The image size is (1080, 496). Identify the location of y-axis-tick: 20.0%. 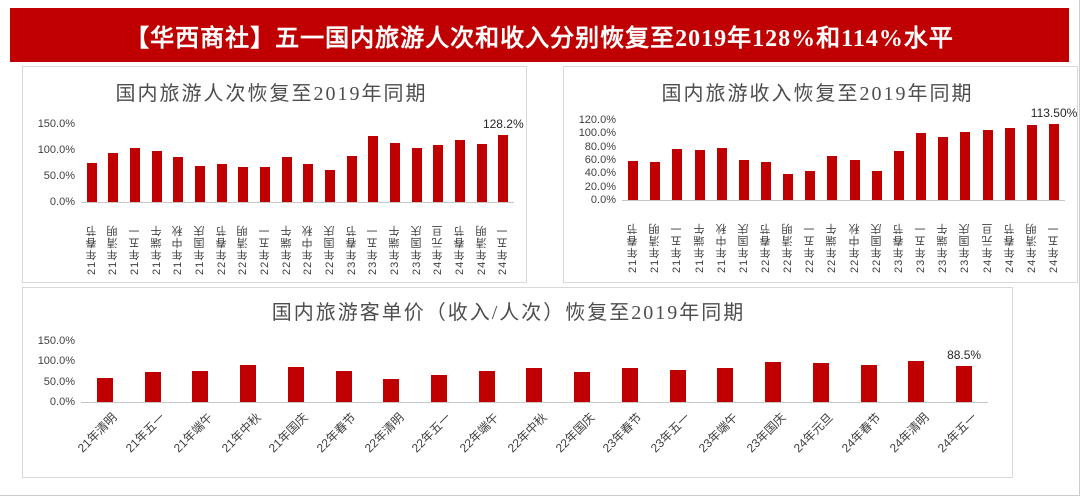
(600, 186).